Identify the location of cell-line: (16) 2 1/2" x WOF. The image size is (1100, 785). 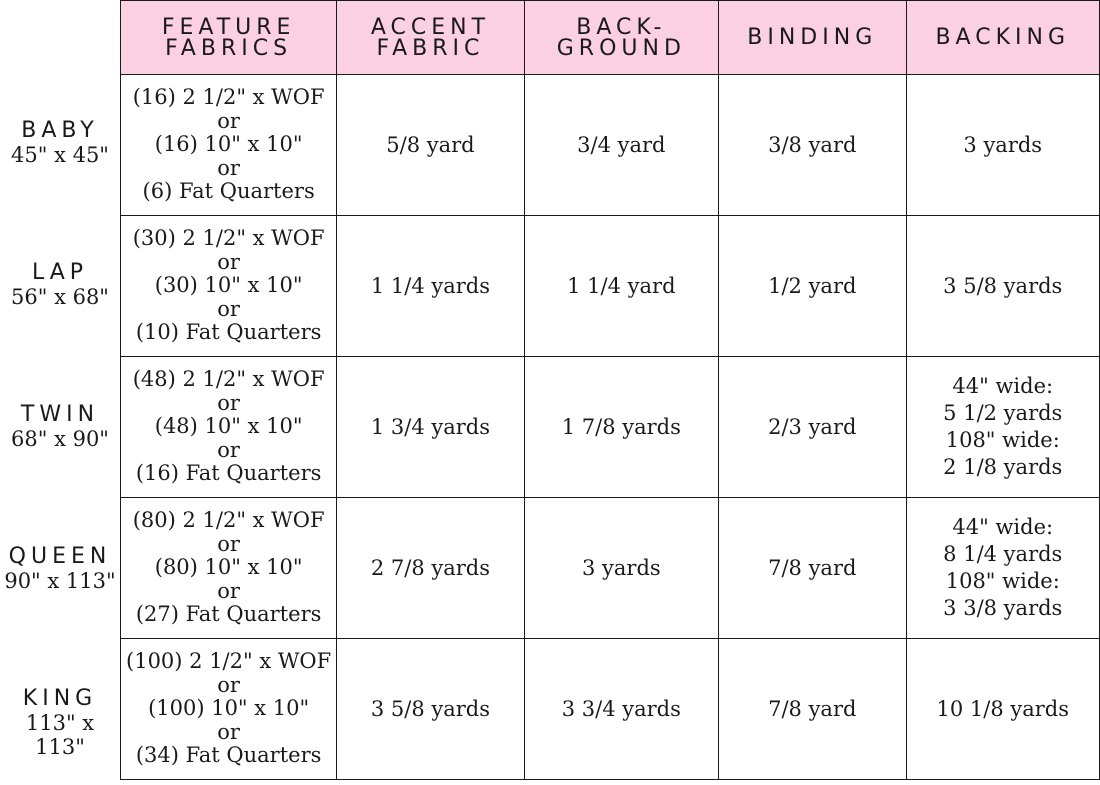
(228, 97).